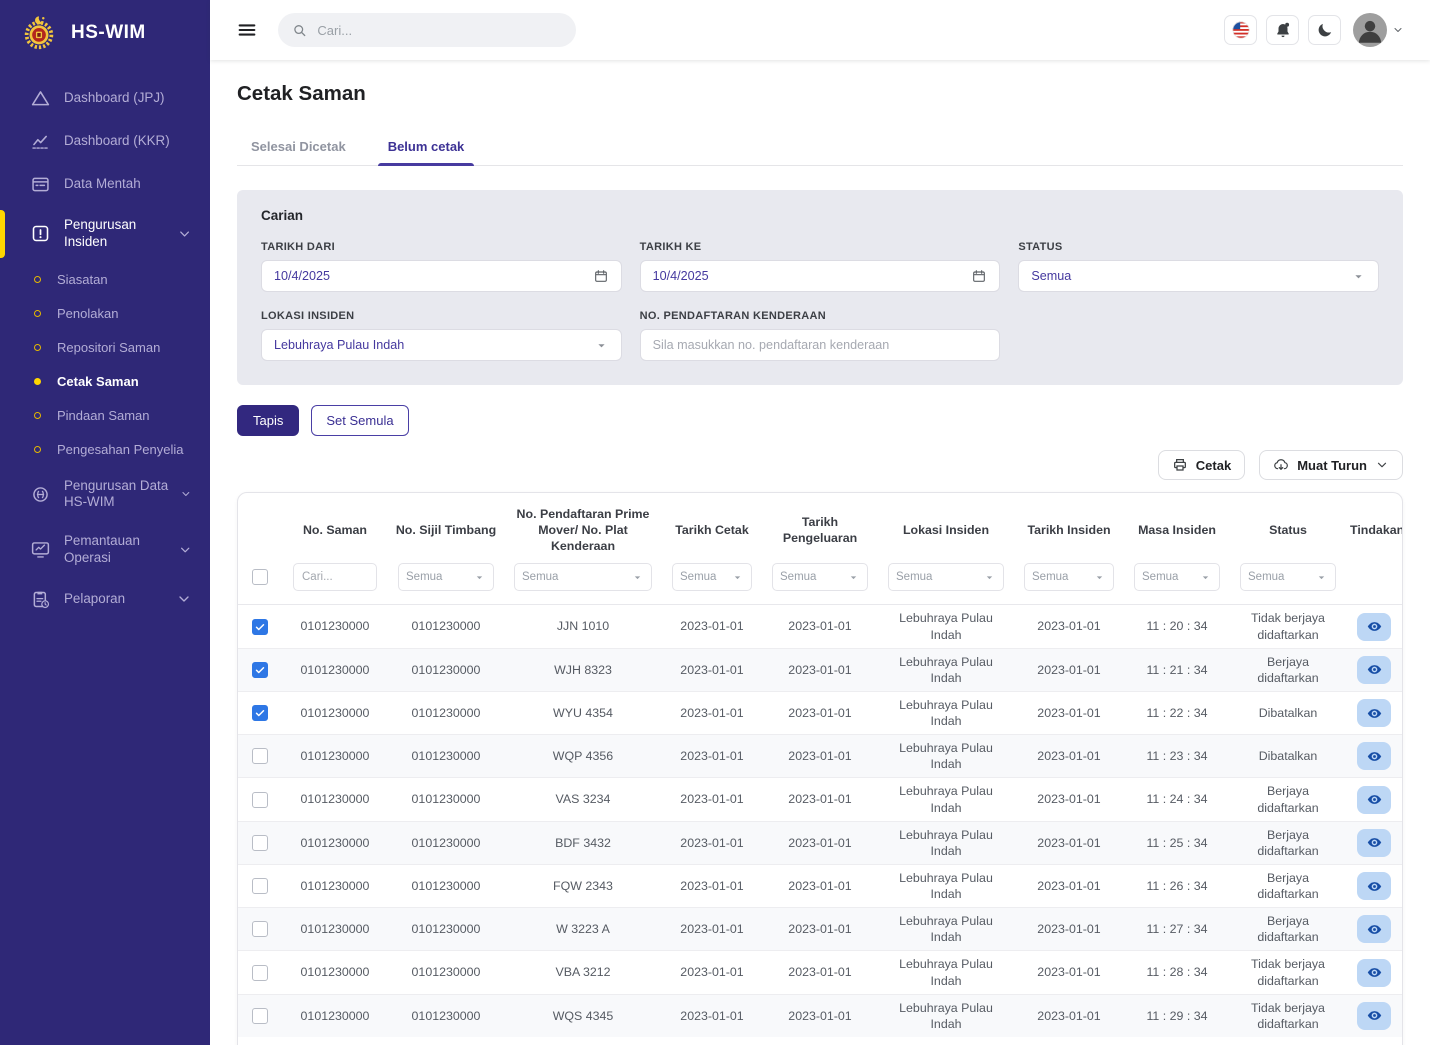  Describe the element at coordinates (712, 530) in the screenshot. I see `column-header: Tarikh Cetak` at that location.